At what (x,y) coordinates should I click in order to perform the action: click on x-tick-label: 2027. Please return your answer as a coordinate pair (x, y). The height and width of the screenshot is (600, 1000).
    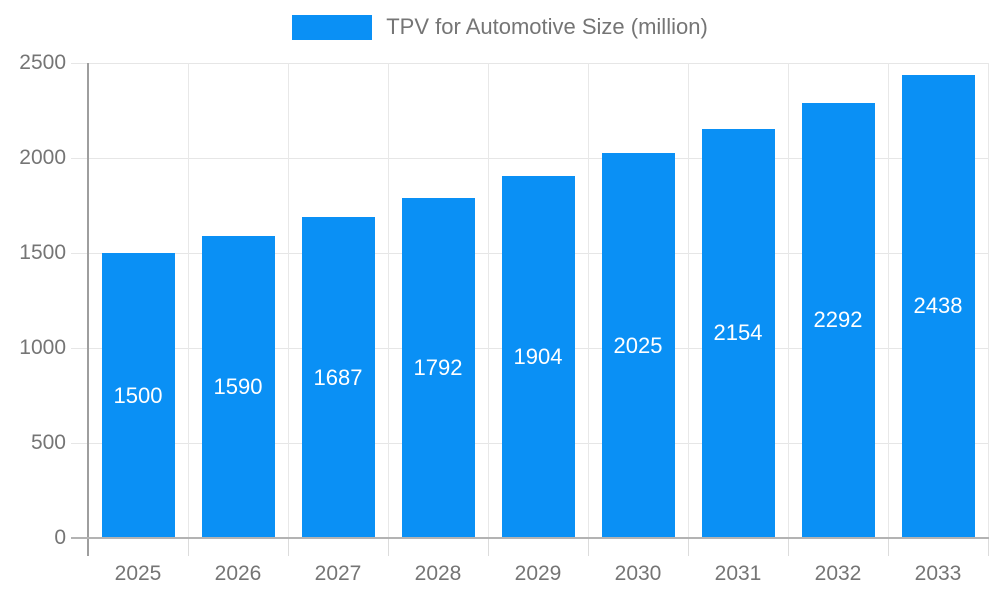
    Looking at the image, I should click on (338, 573).